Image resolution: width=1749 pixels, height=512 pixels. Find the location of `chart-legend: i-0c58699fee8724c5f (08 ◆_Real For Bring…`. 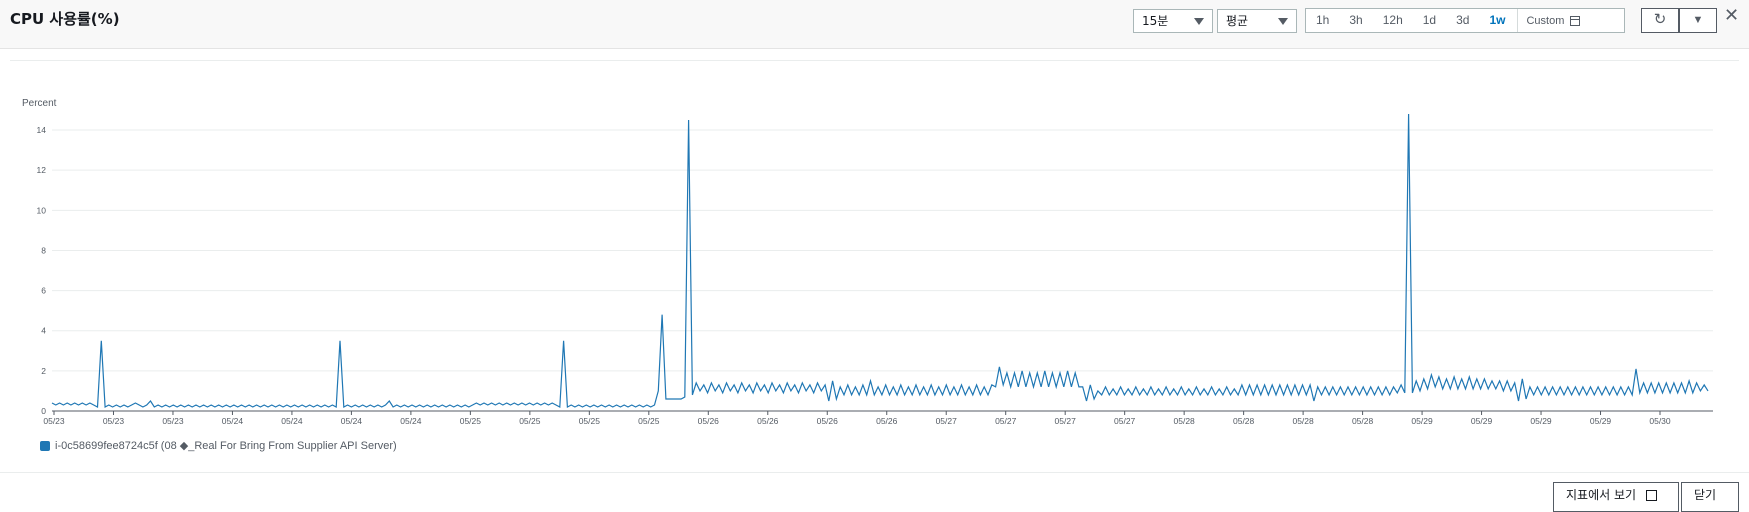

chart-legend: i-0c58699fee8724c5f (08 ◆_Real For Bring… is located at coordinates (218, 445).